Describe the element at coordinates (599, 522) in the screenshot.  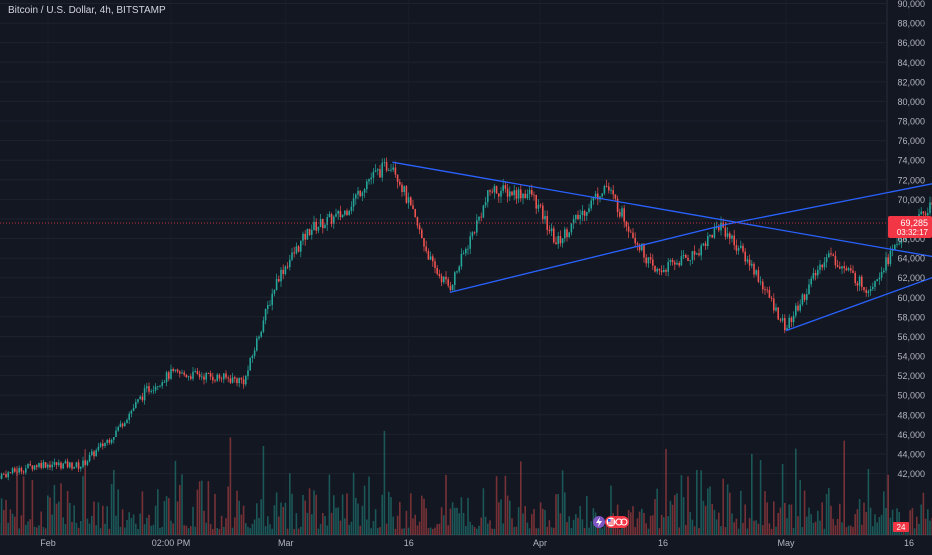
I see `lightning-icon` at that location.